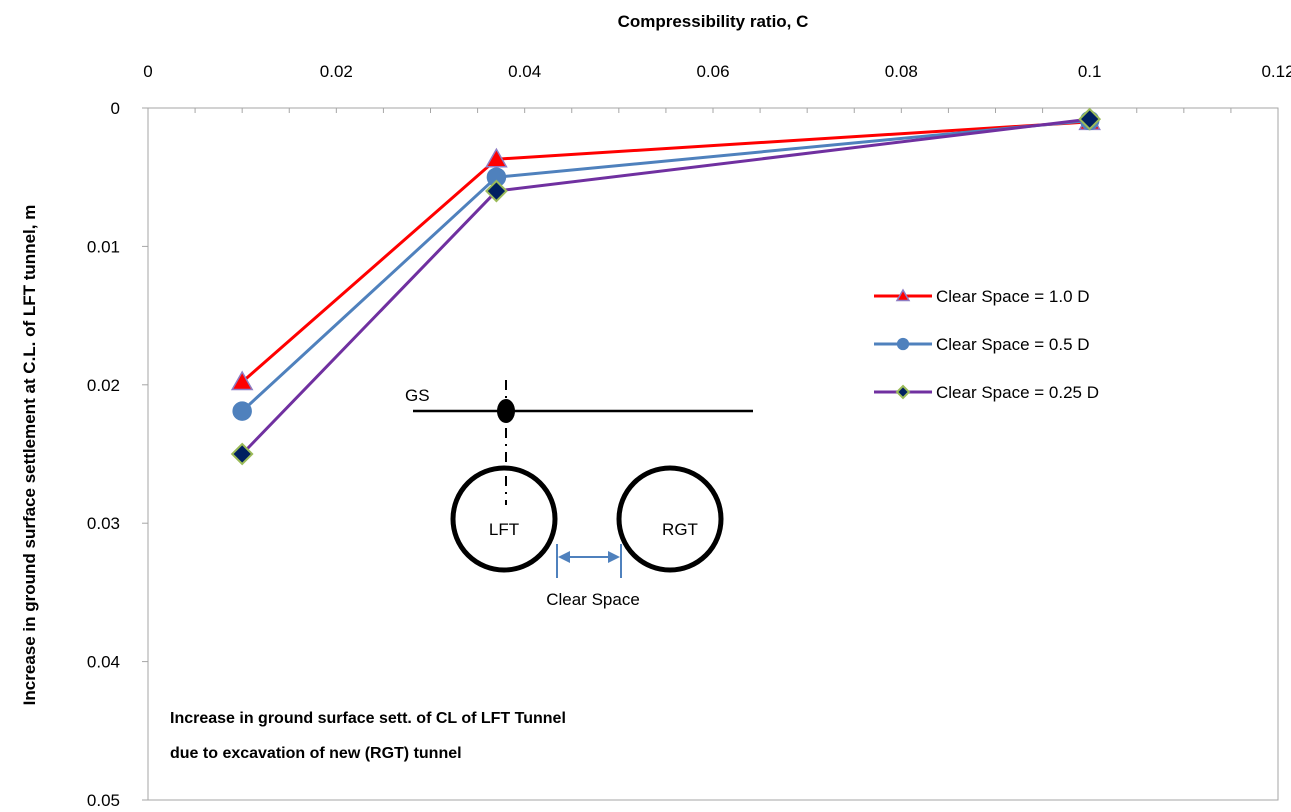 The width and height of the screenshot is (1291, 812). I want to click on clear-space-label: Clear Space, so click(593, 599).